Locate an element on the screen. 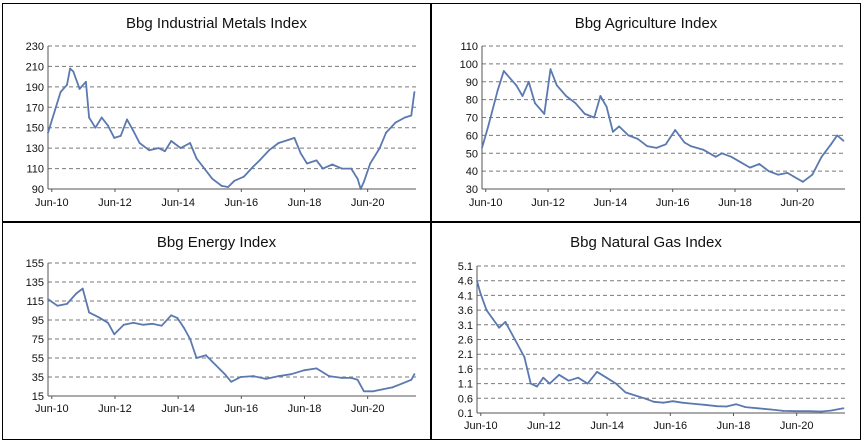 The image size is (864, 442). y-tick-label: 70 is located at coordinates (472, 119).